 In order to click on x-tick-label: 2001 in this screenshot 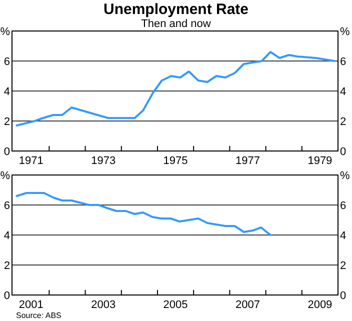, I will do `click(31, 305)`.